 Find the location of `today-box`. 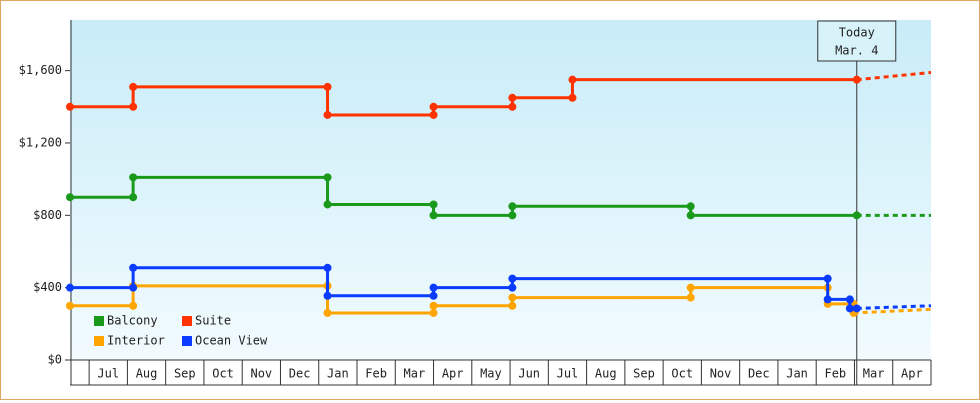

today-box is located at coordinates (857, 41).